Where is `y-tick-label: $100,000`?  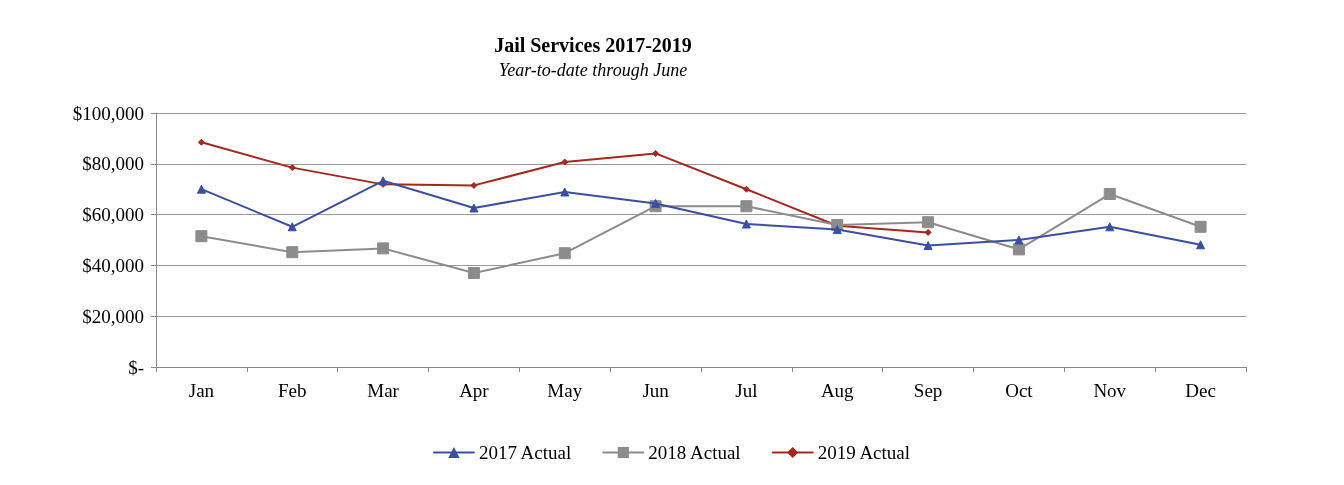
y-tick-label: $100,000 is located at coordinates (108, 113).